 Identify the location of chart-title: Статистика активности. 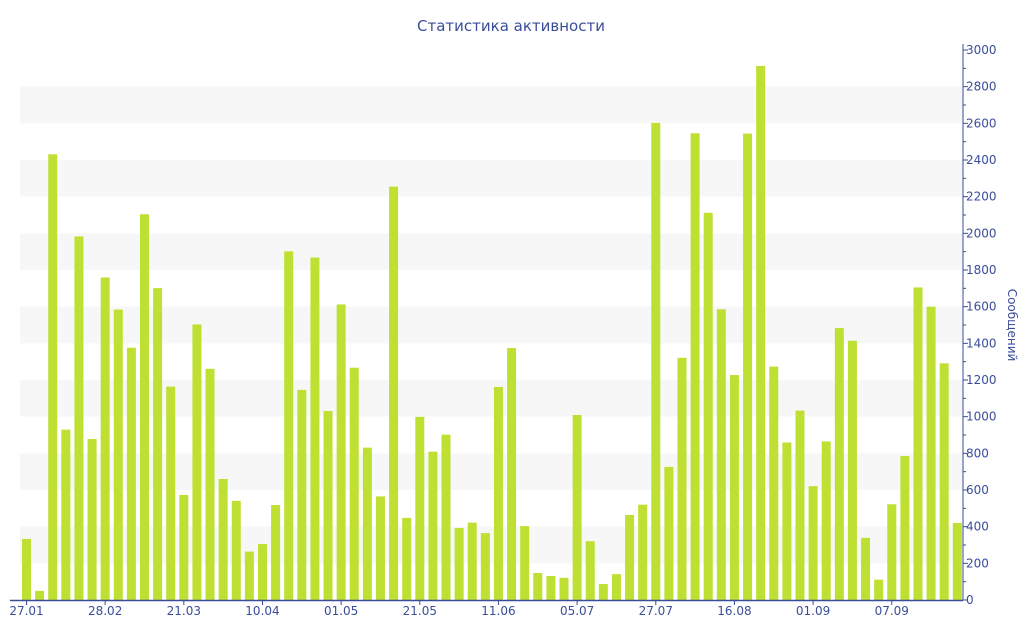
(511, 26).